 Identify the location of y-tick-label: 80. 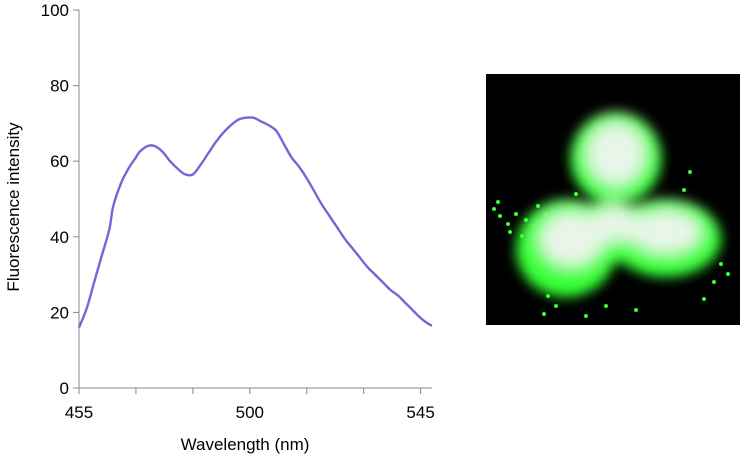
(59, 86).